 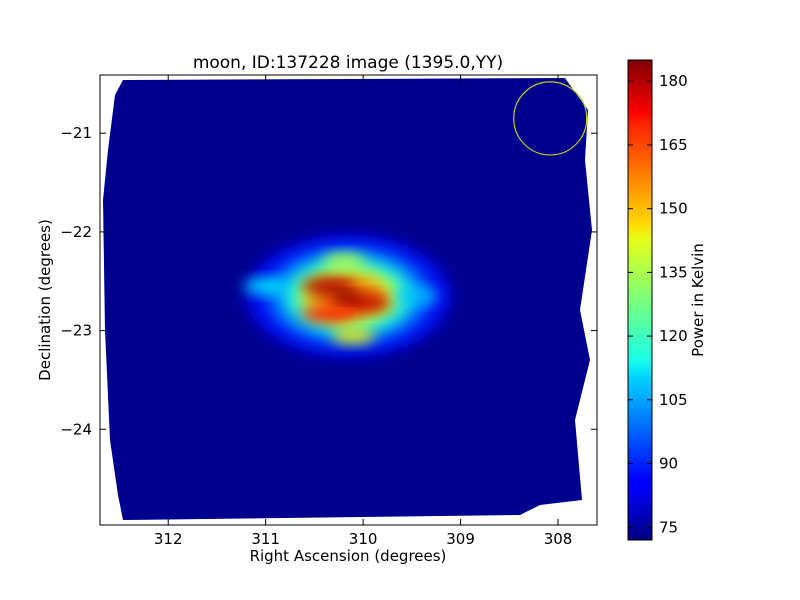 What do you see at coordinates (673, 272) in the screenshot?
I see `colorbar-tick-label: 135` at bounding box center [673, 272].